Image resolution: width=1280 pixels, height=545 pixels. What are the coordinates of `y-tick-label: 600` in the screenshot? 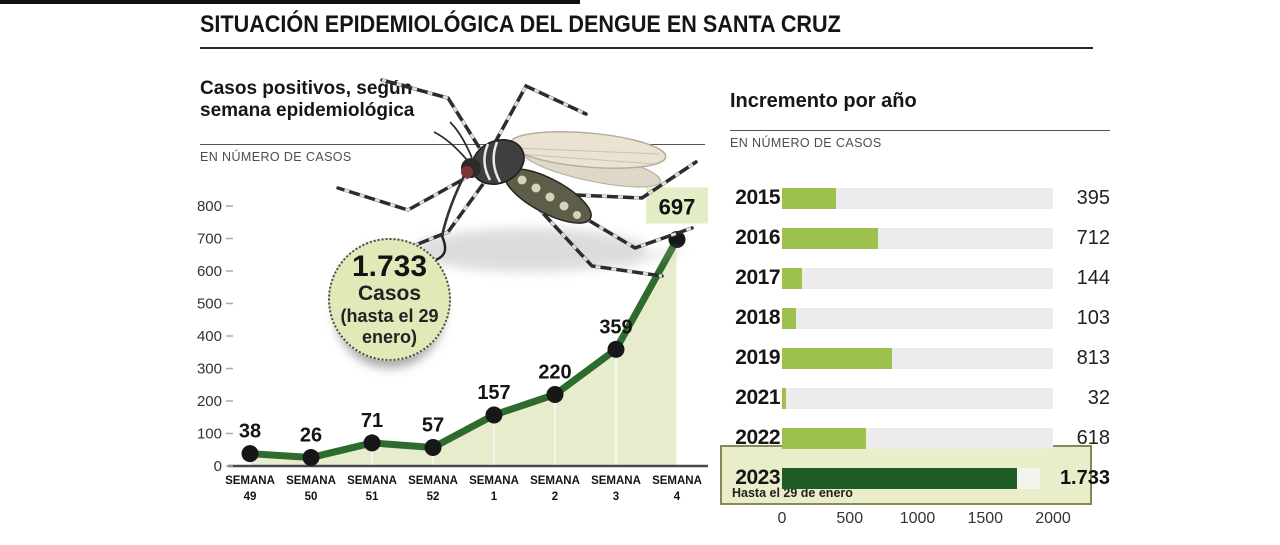 It's located at (209, 271).